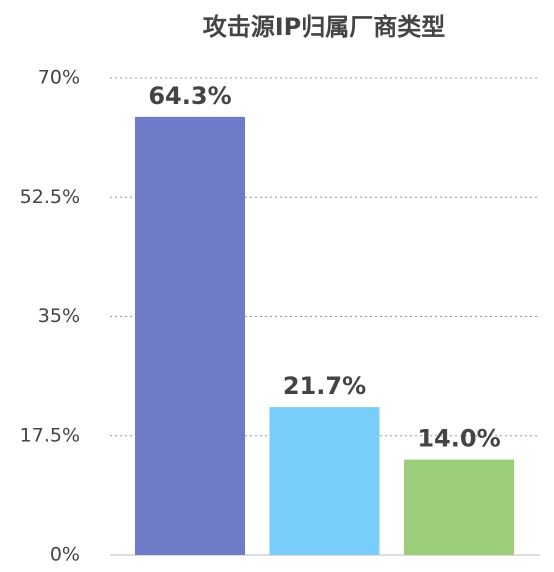  I want to click on y-tick-label: 35%, so click(59, 316).